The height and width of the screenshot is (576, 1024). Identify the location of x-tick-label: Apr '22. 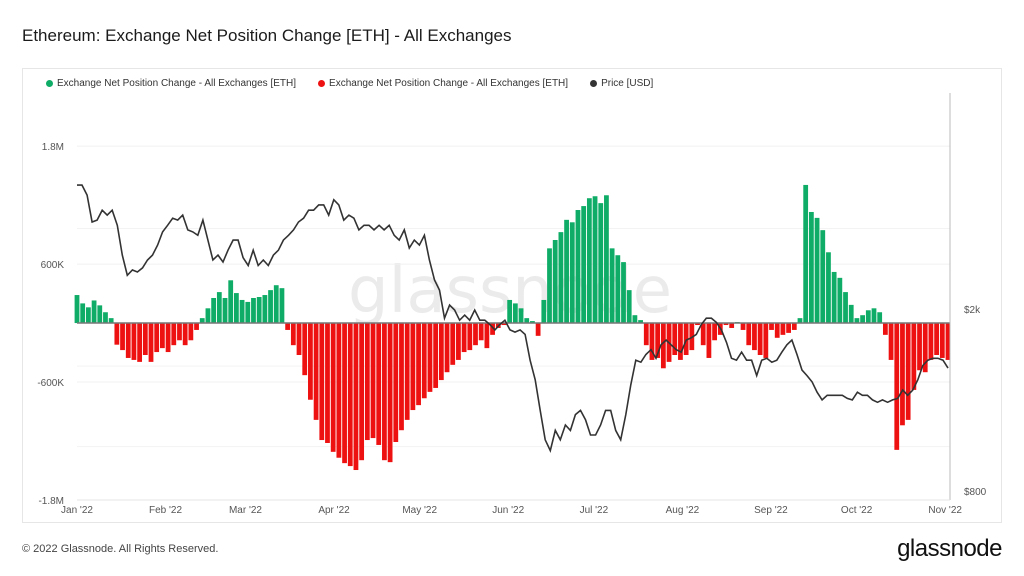
(334, 510).